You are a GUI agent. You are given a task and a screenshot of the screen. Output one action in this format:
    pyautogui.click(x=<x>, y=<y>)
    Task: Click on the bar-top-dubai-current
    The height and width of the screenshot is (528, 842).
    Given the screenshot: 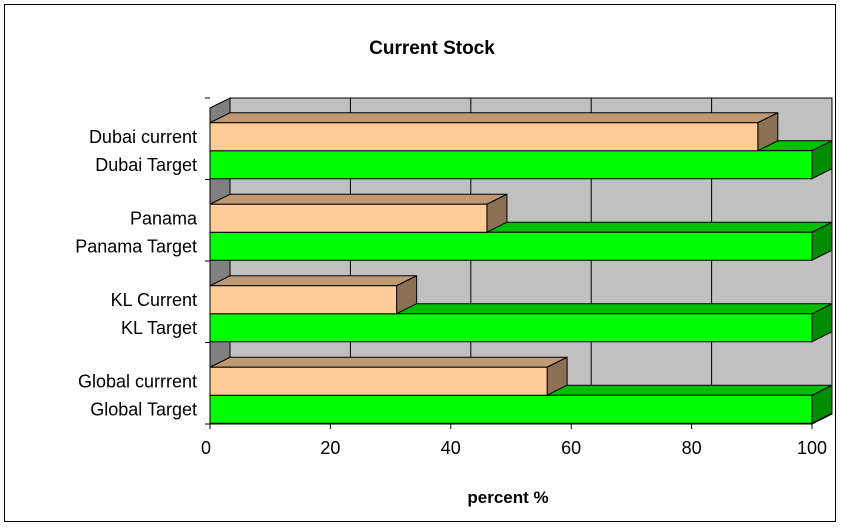 What is the action you would take?
    pyautogui.click(x=494, y=118)
    